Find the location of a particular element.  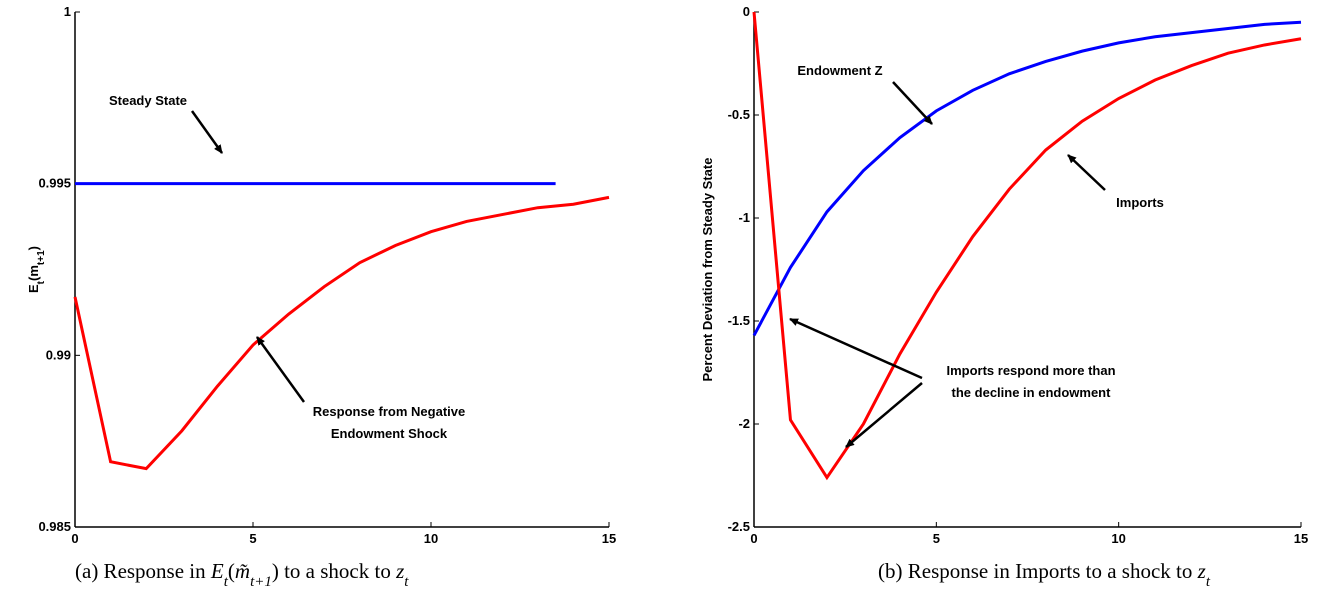

text-part: ) to a shock to is located at coordinates (334, 571).